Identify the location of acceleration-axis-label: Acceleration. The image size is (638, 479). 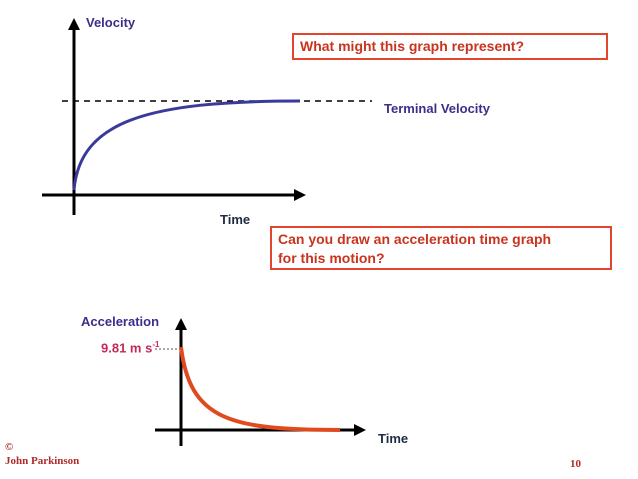
(120, 321).